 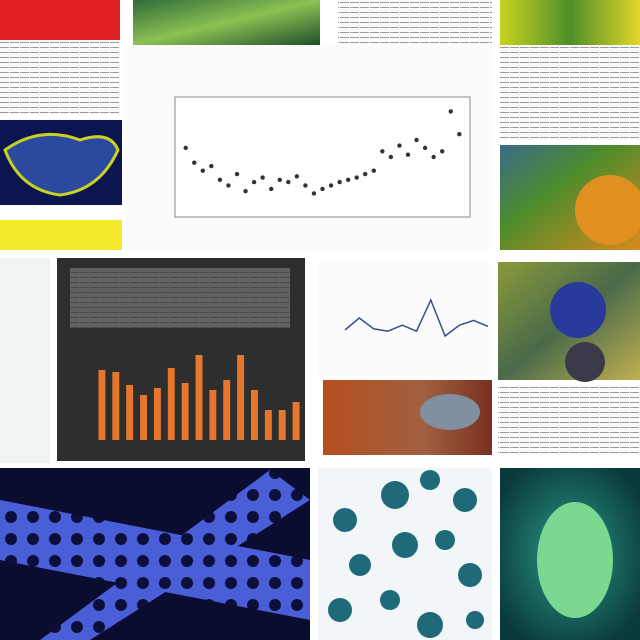 I want to click on bar-text, so click(x=180, y=298).